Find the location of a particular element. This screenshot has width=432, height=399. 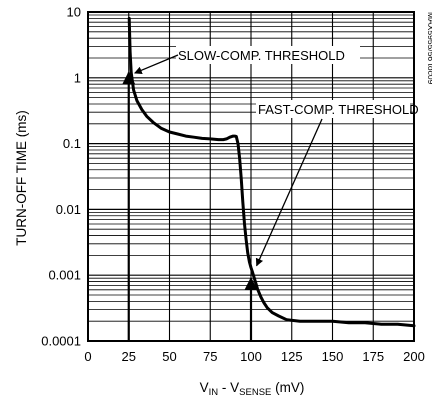

x-tick-label: 25 is located at coordinates (129, 356).